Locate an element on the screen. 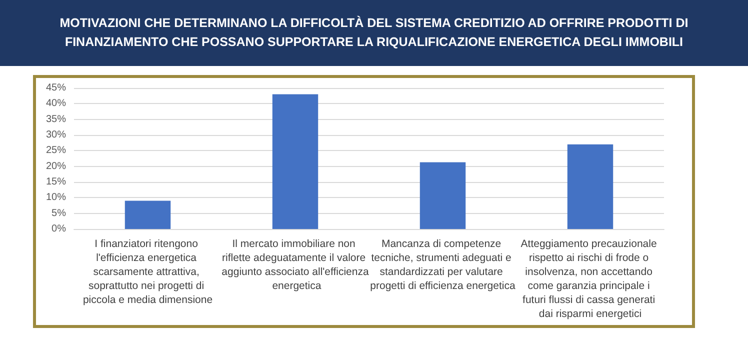 This screenshot has height=345, width=748. y-tick-label: 5% is located at coordinates (59, 213).